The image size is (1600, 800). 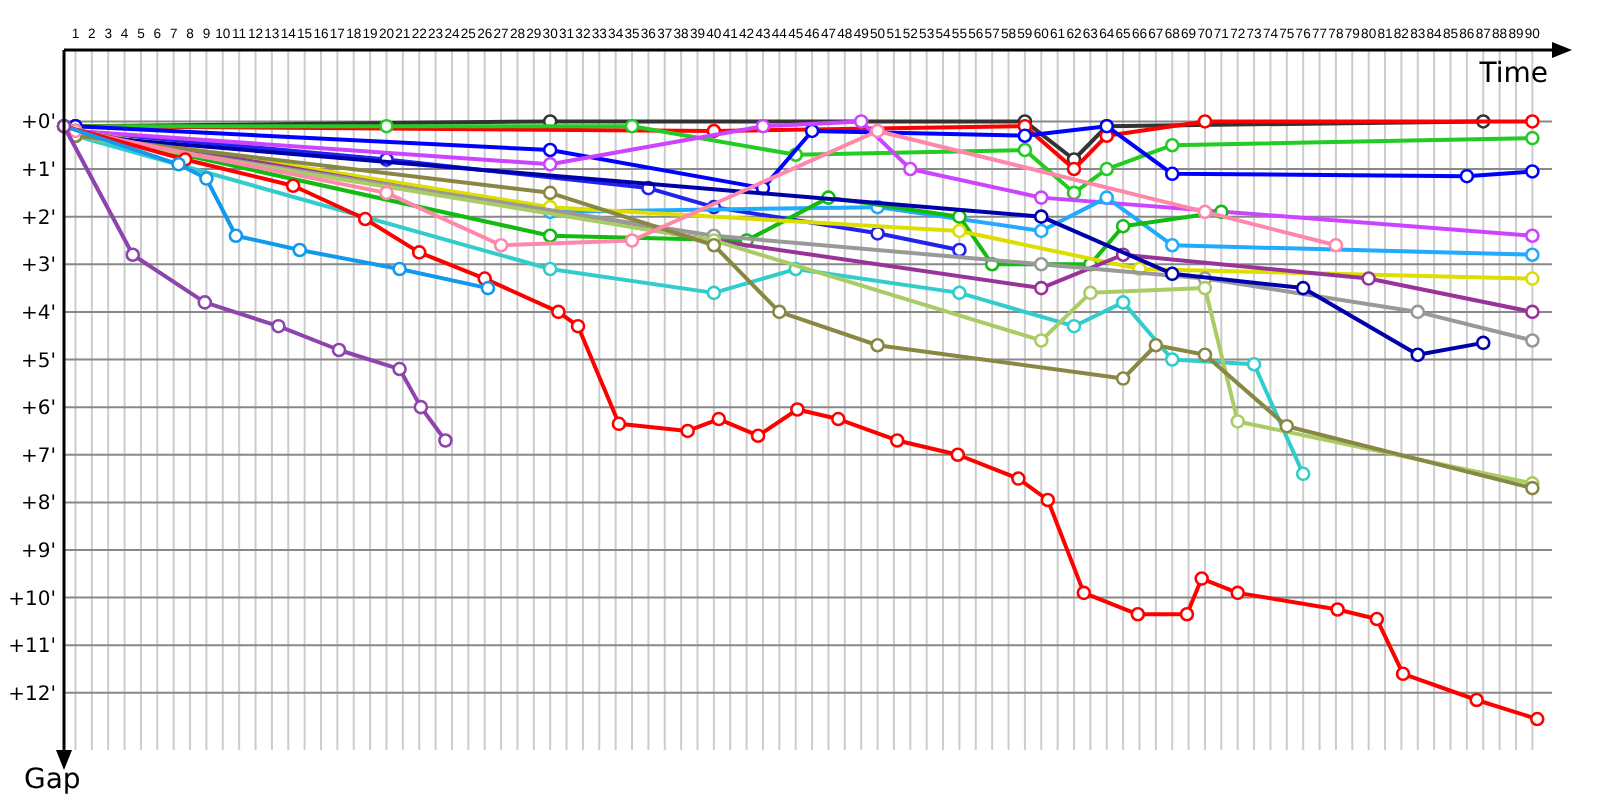 I want to click on y-tick-label: +10', so click(x=32, y=599).